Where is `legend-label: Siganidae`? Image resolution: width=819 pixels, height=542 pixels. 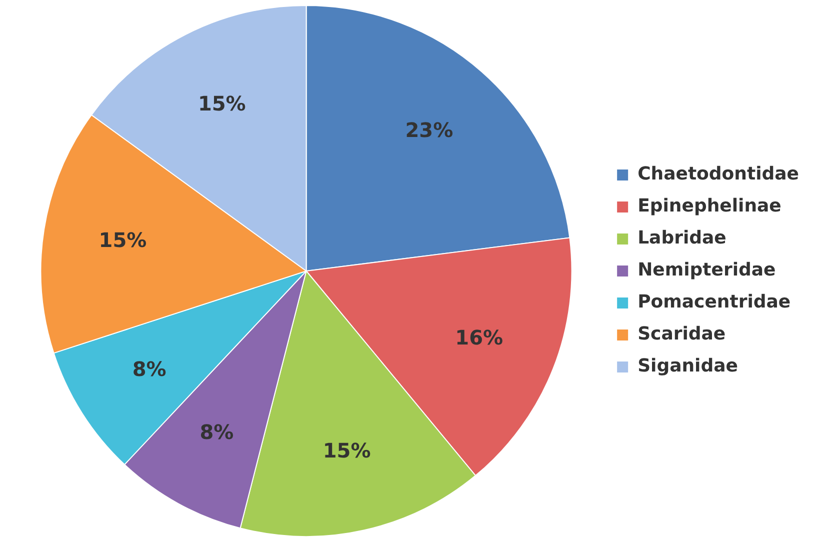 legend-label: Siganidae is located at coordinates (688, 366).